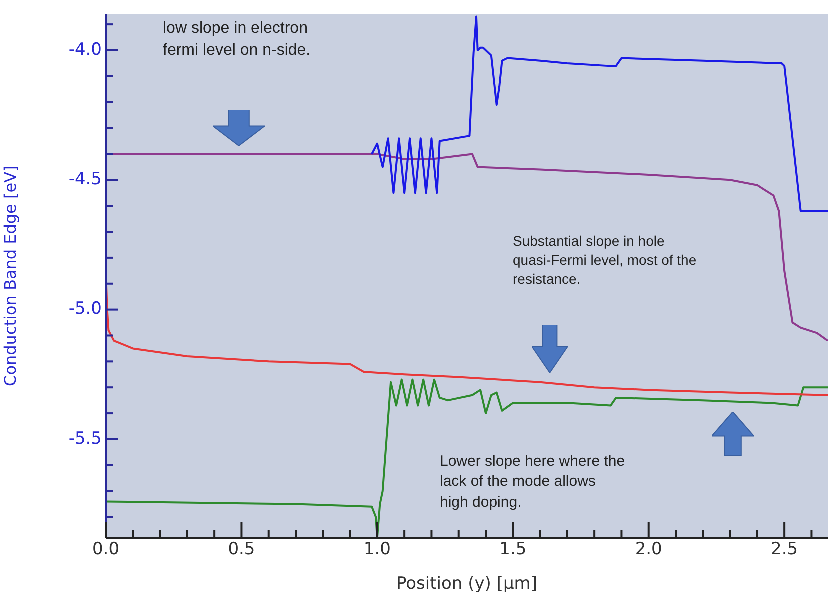  Describe the element at coordinates (85, 180) in the screenshot. I see `y-tick-label: -4.5` at that location.